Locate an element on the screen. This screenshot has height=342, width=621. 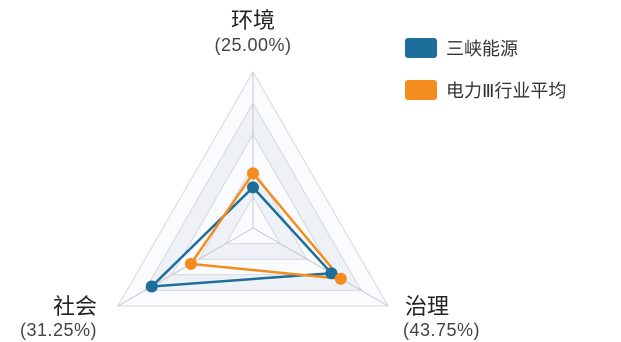
radar-series is located at coordinates (246, 230).